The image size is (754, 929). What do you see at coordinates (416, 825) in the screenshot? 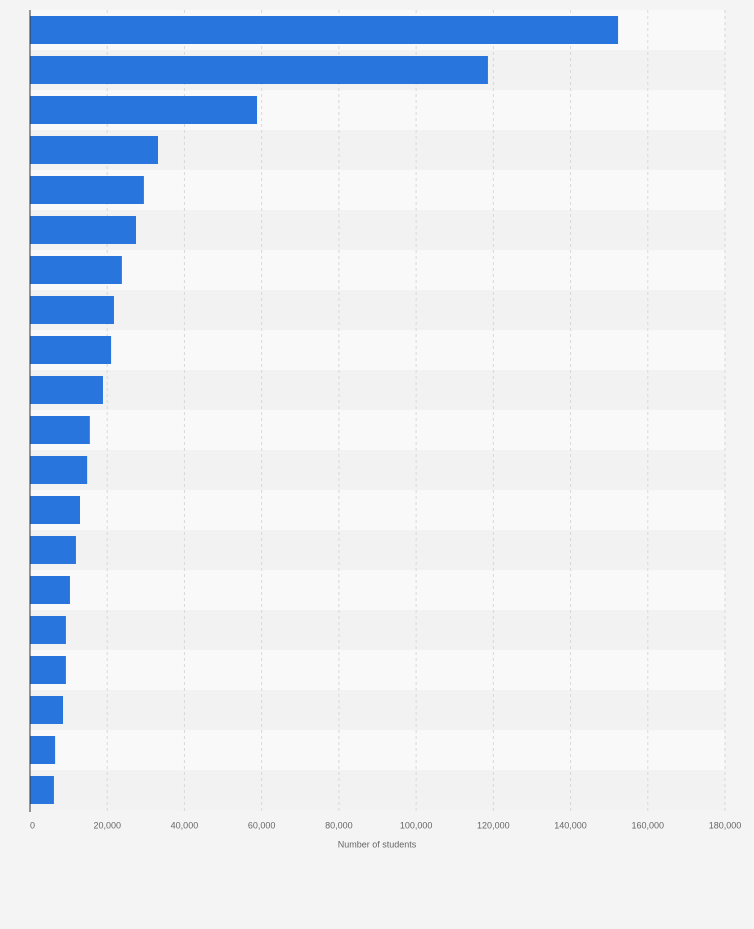
I see `x-tick-label: 100,000` at bounding box center [416, 825].